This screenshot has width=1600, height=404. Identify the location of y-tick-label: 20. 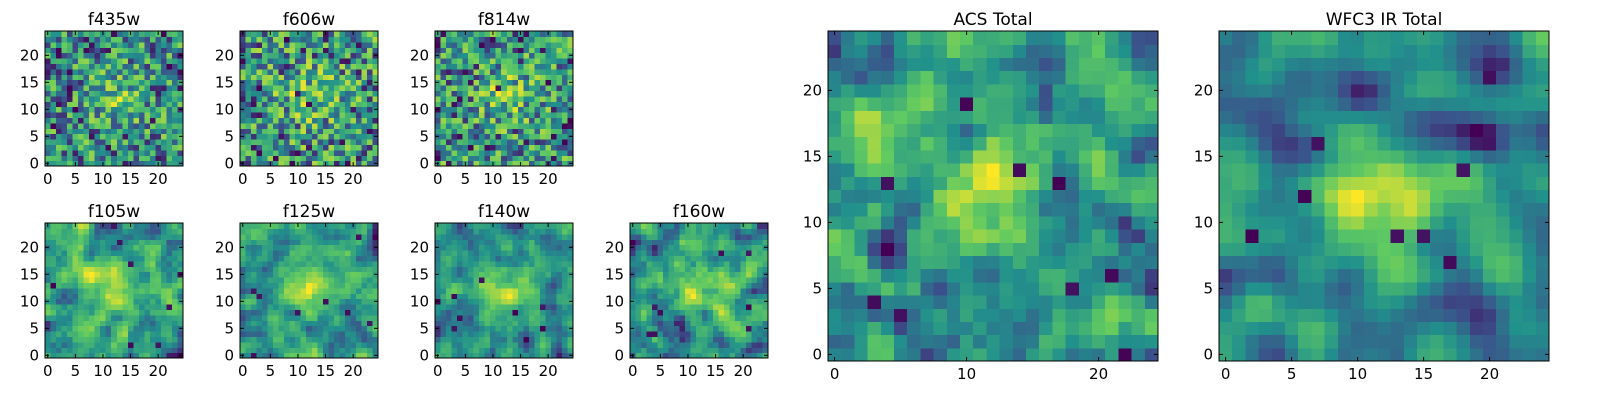
(614, 247).